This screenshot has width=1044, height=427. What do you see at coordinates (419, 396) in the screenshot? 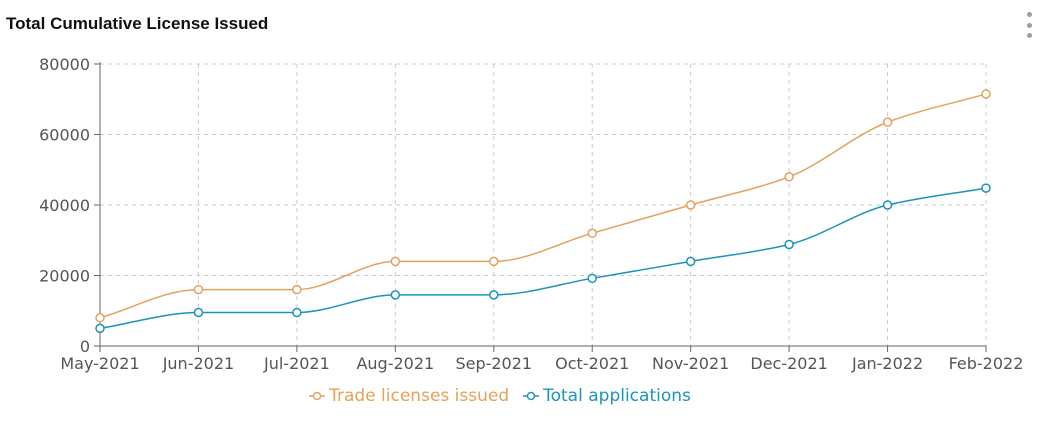
I see `legend-label: Trade licenses issued` at bounding box center [419, 396].